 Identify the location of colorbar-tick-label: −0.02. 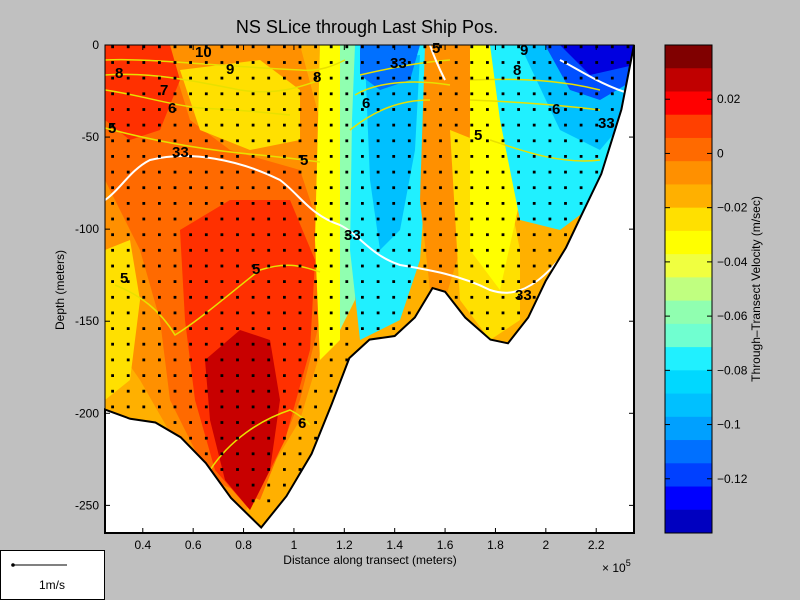
(732, 208).